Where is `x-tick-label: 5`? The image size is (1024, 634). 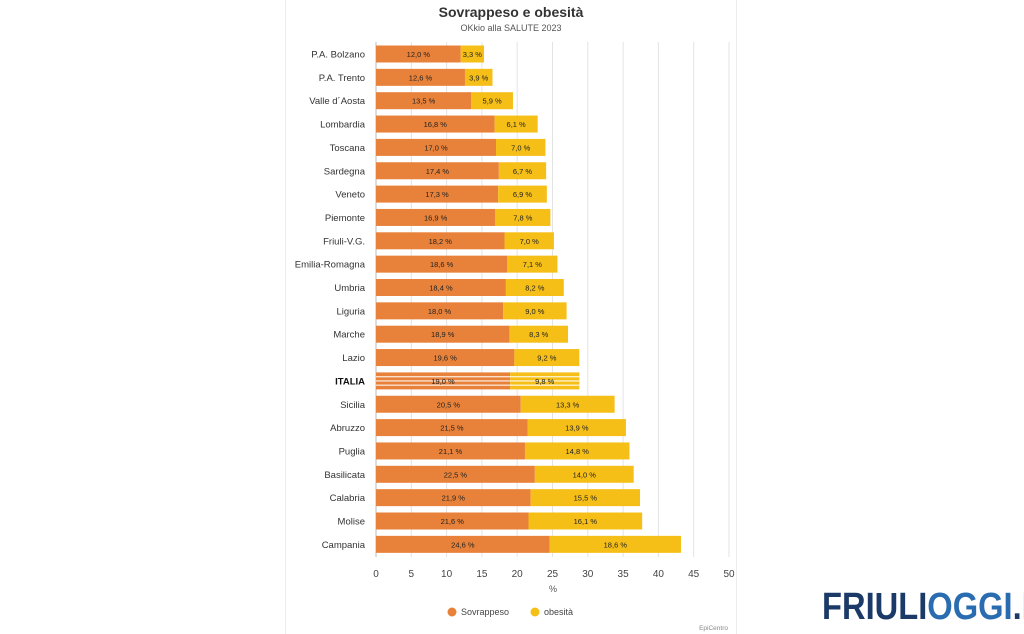
x-tick-label: 5 is located at coordinates (412, 574).